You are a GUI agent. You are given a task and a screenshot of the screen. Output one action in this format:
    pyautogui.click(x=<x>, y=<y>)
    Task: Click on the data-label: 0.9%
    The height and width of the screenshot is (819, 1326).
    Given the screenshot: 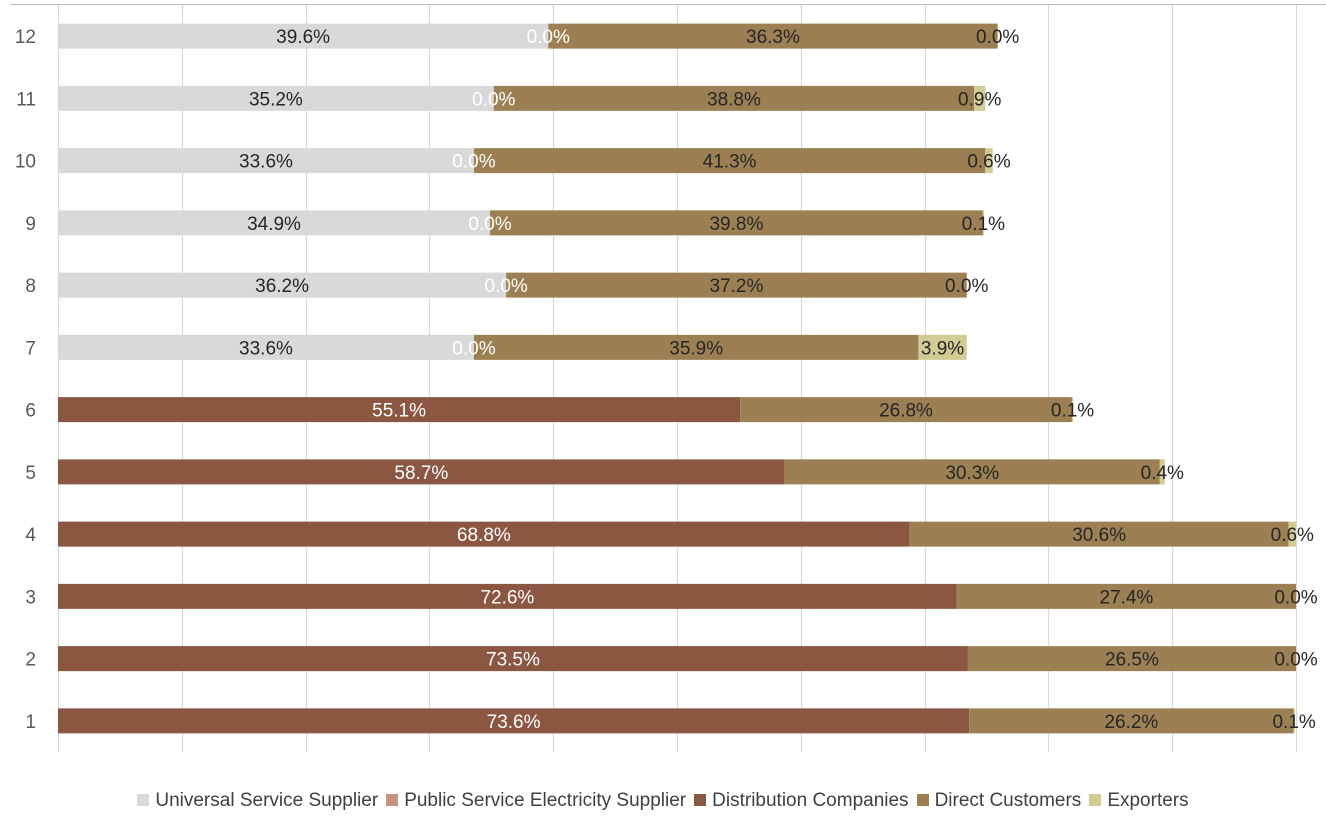 What is the action you would take?
    pyautogui.click(x=979, y=99)
    